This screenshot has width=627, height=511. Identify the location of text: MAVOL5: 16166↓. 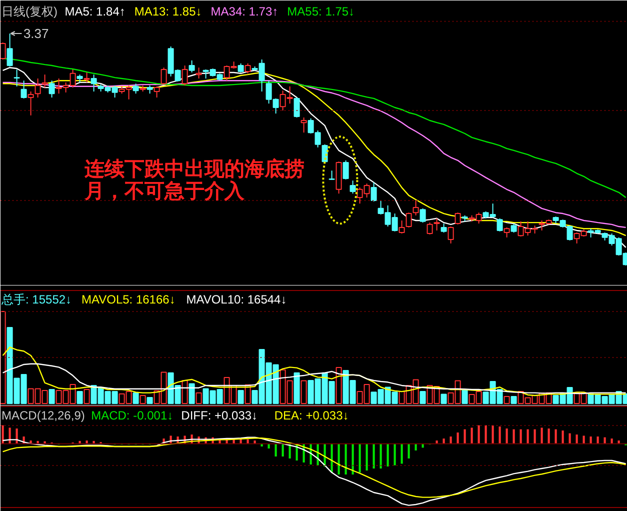
(129, 299).